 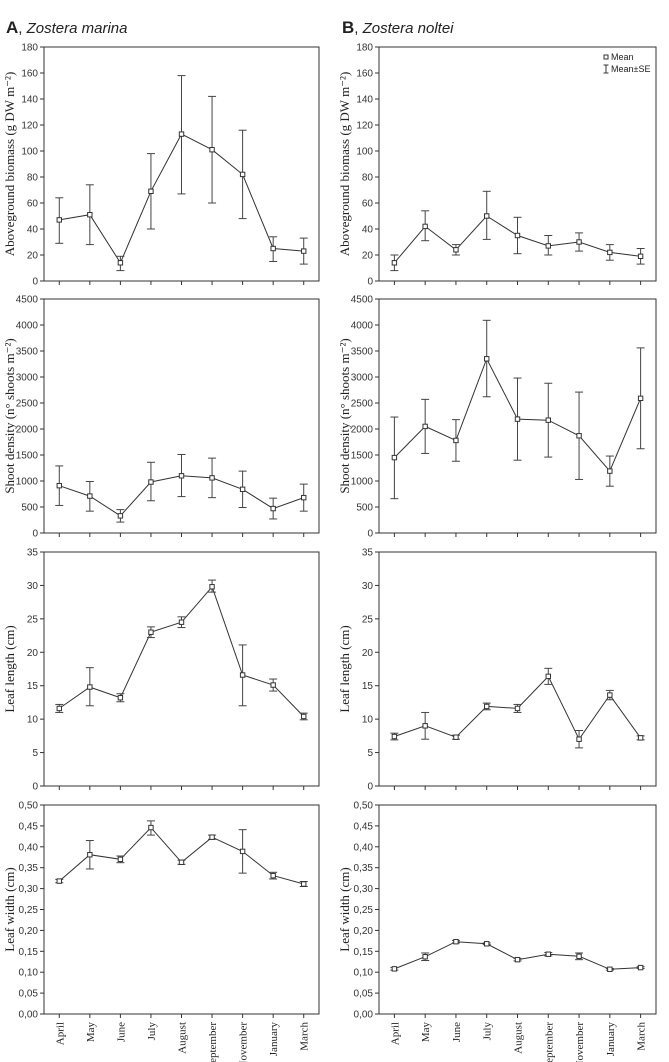 What do you see at coordinates (622, 57) in the screenshot?
I see `legend-mean-label: Mean` at bounding box center [622, 57].